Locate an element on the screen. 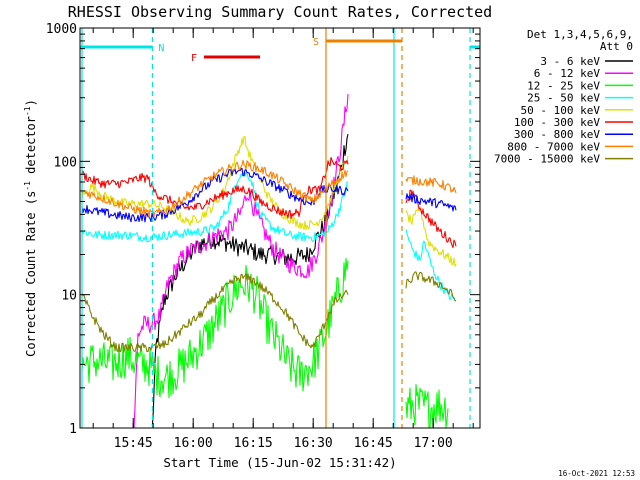 The height and width of the screenshot is (480, 640). legend-header-attenuator: Att 0 is located at coordinates (616, 46).